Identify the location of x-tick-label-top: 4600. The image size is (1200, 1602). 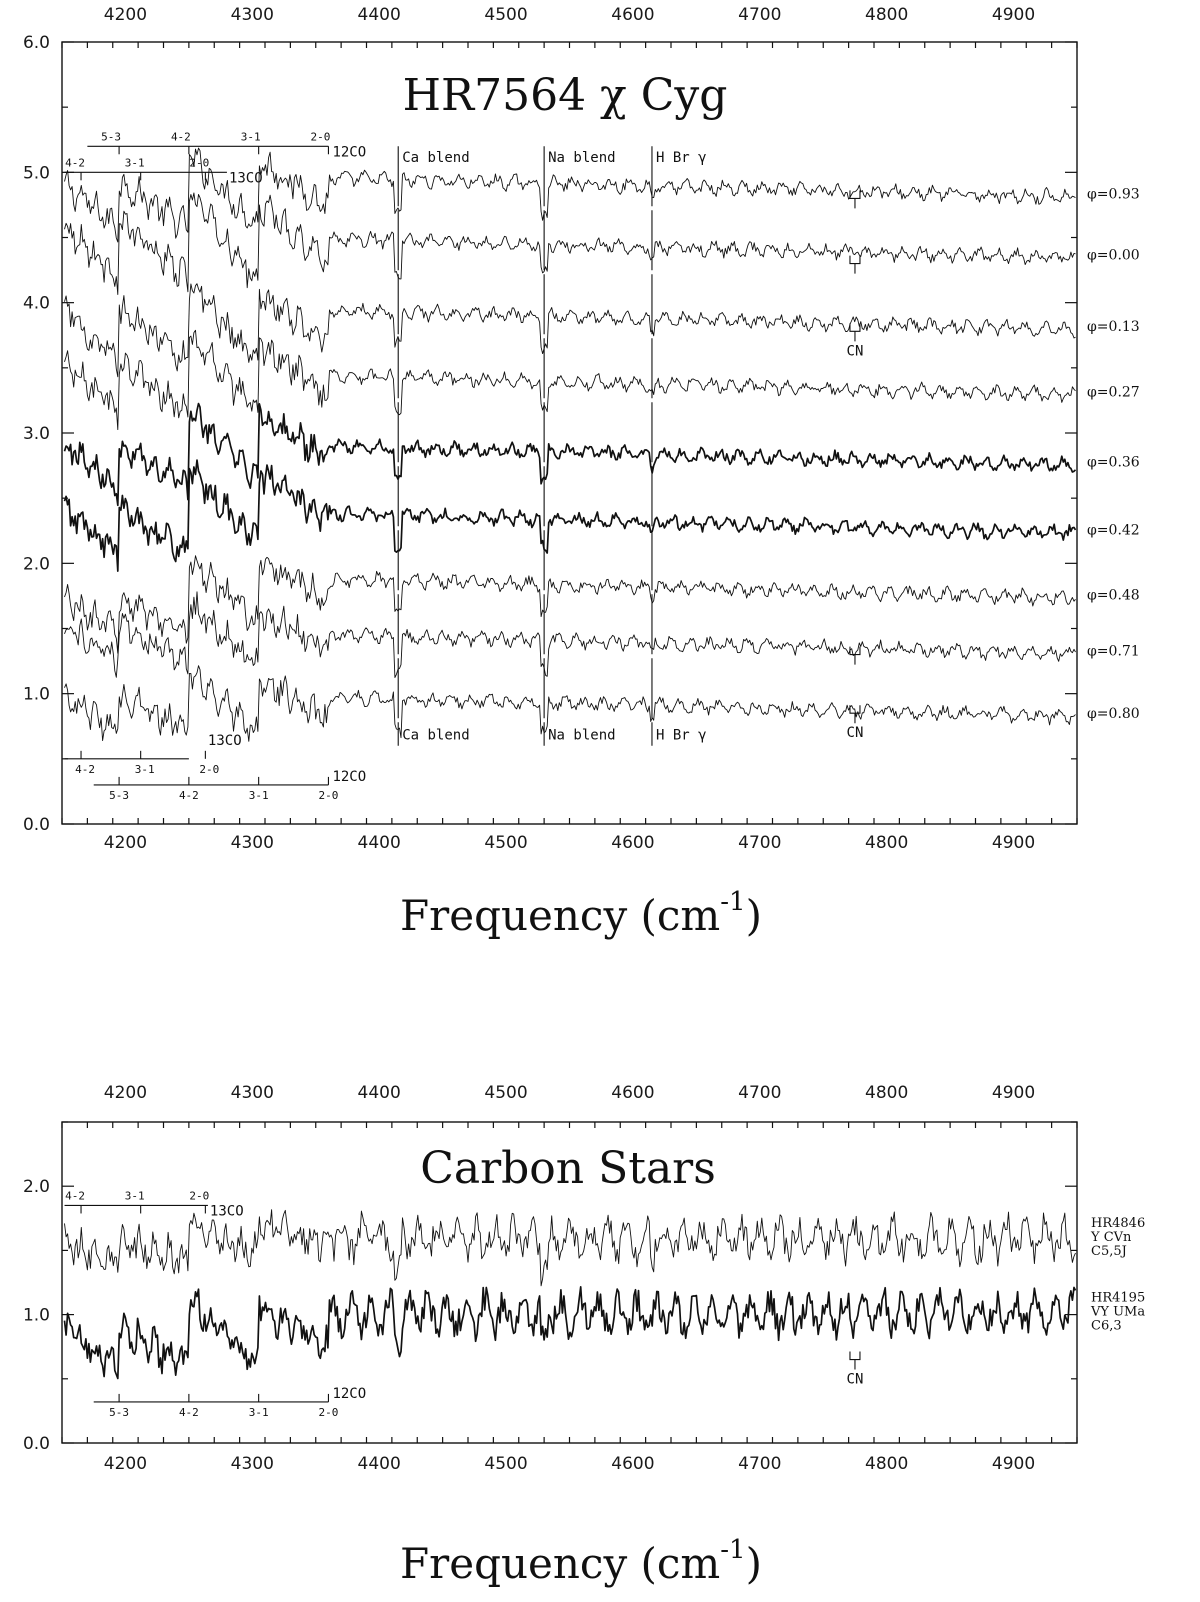
(632, 1093).